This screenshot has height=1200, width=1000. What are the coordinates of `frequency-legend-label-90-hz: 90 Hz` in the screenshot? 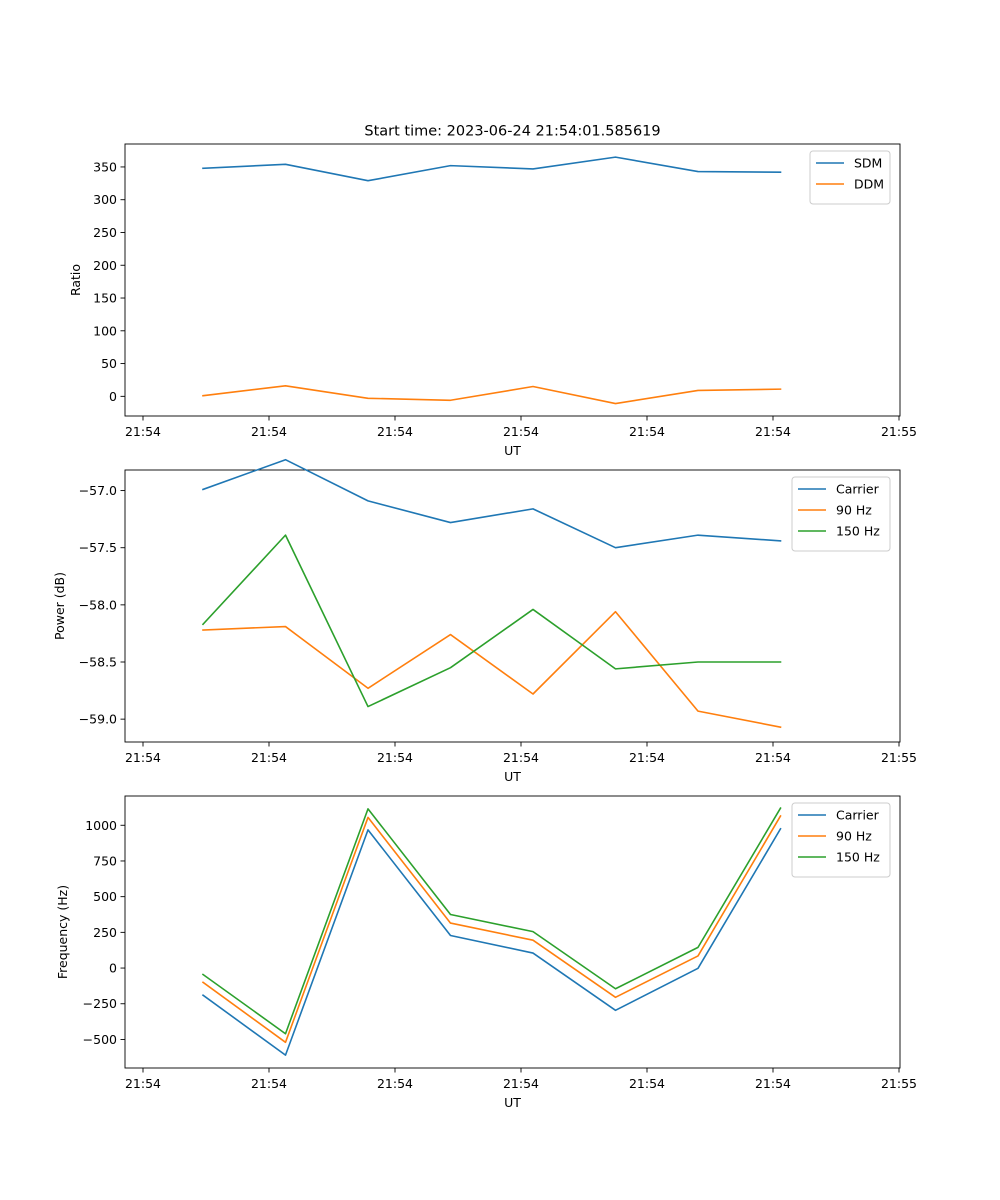 It's located at (854, 836).